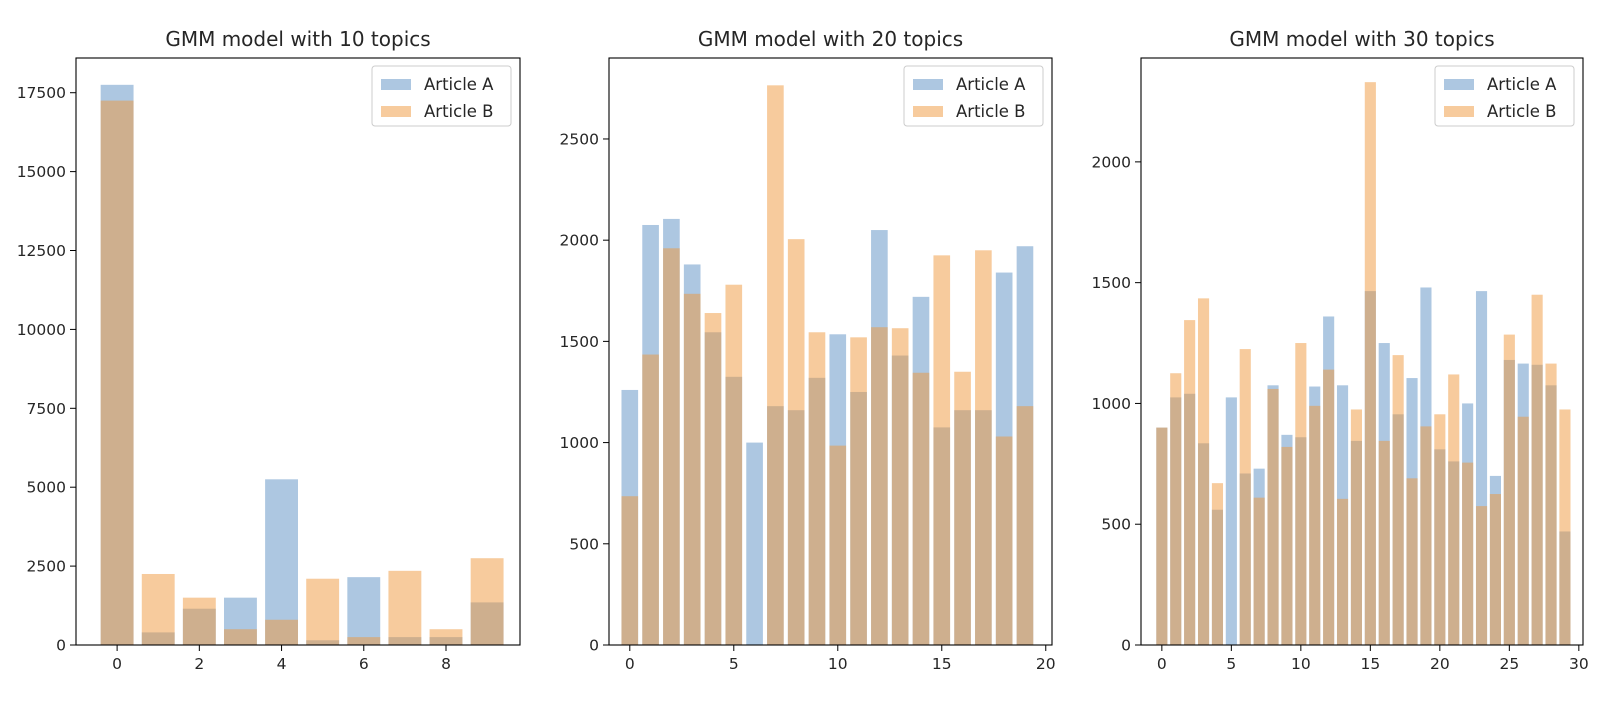 The image size is (1612, 704). What do you see at coordinates (1111, 283) in the screenshot?
I see `y-tick-label: 1500` at bounding box center [1111, 283].